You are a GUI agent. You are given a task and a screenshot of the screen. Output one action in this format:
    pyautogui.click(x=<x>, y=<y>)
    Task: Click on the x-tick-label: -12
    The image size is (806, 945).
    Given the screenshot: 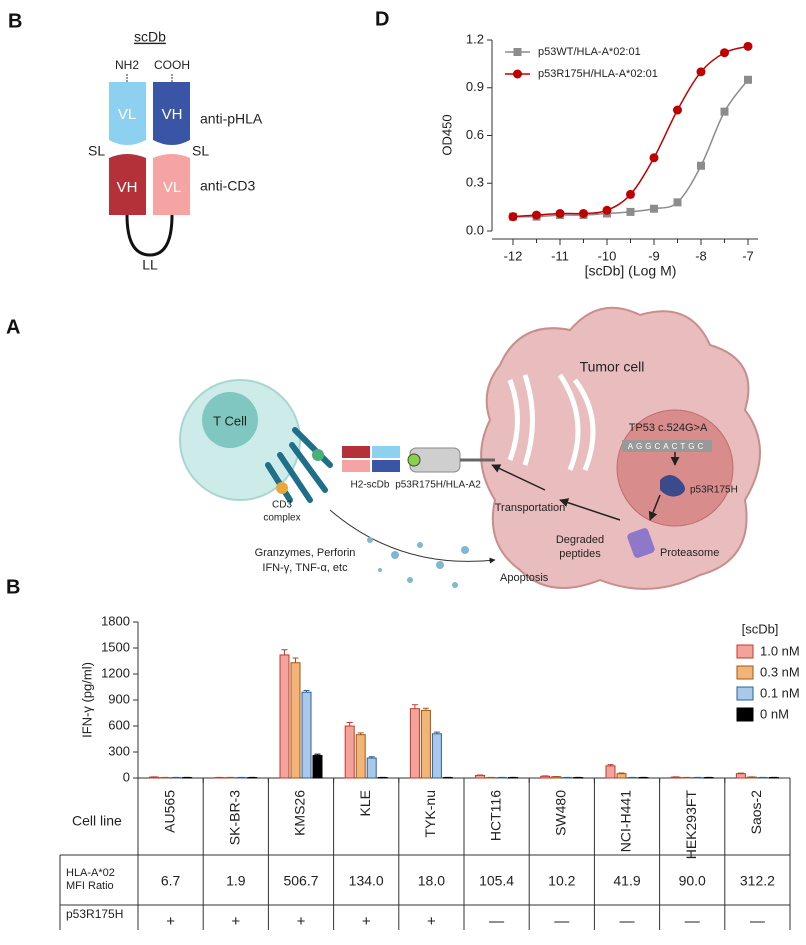 What is the action you would take?
    pyautogui.click(x=513, y=255)
    